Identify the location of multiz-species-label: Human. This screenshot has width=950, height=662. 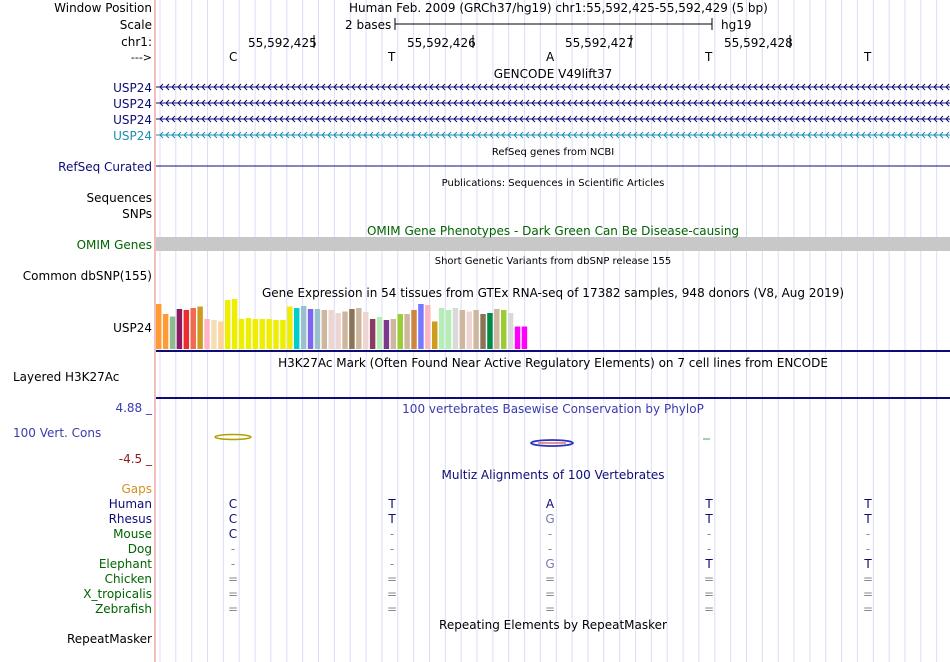
(130, 504).